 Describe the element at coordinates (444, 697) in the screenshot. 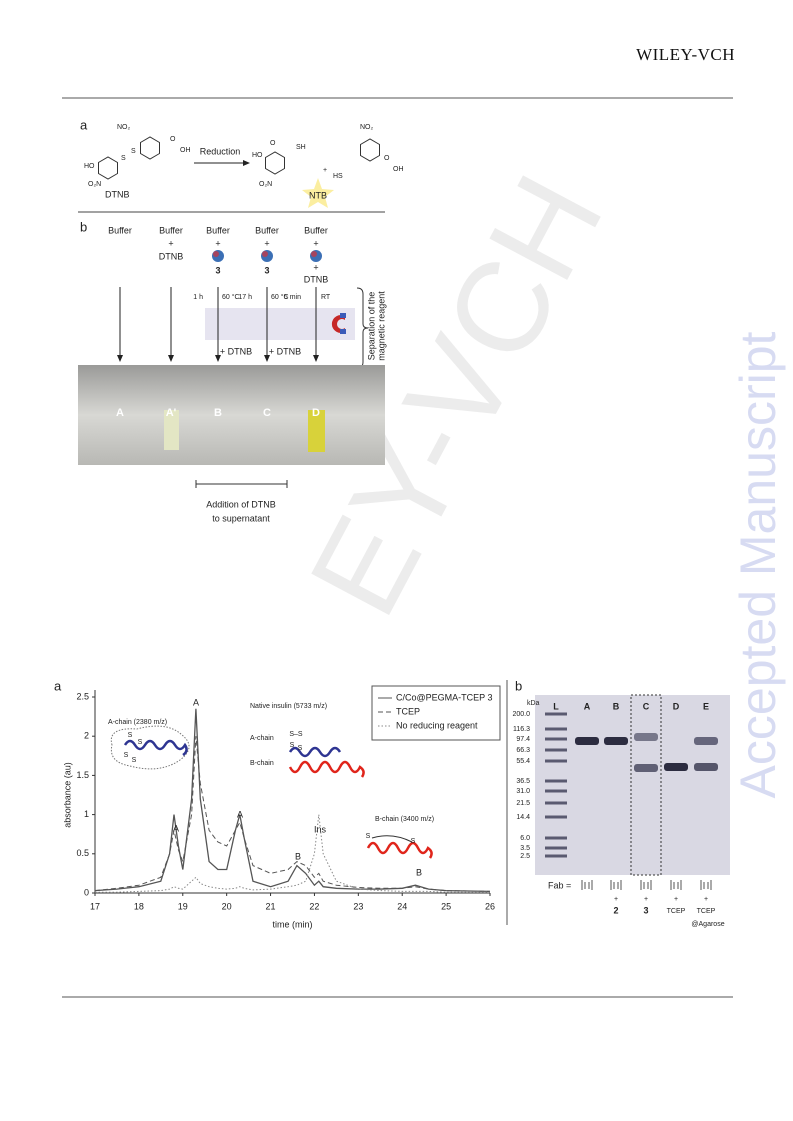

I see `legend-label: C/Co@PEGMA-TCEP 3` at that location.